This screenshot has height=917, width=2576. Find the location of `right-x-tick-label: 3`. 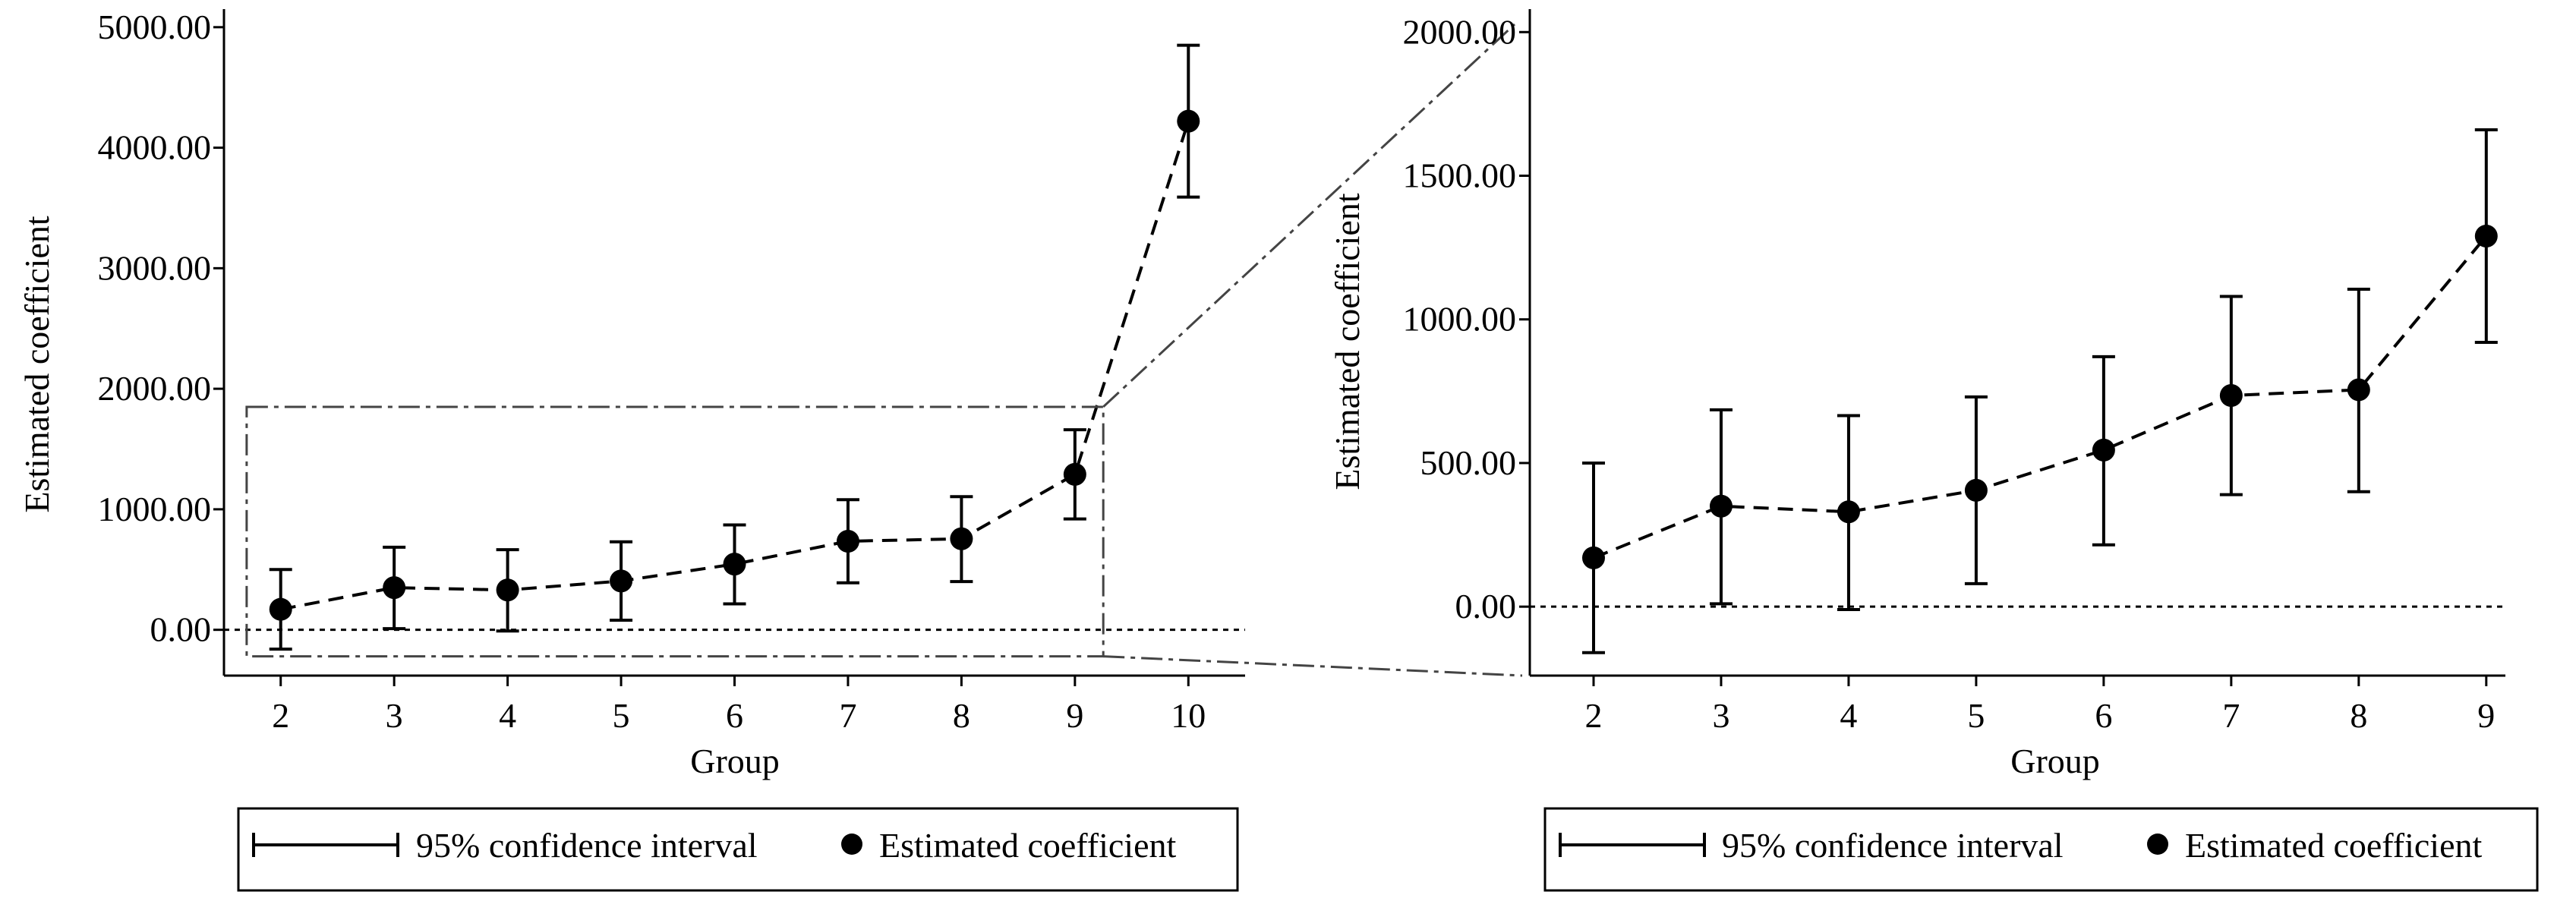

right-x-tick-label: 3 is located at coordinates (1720, 715).